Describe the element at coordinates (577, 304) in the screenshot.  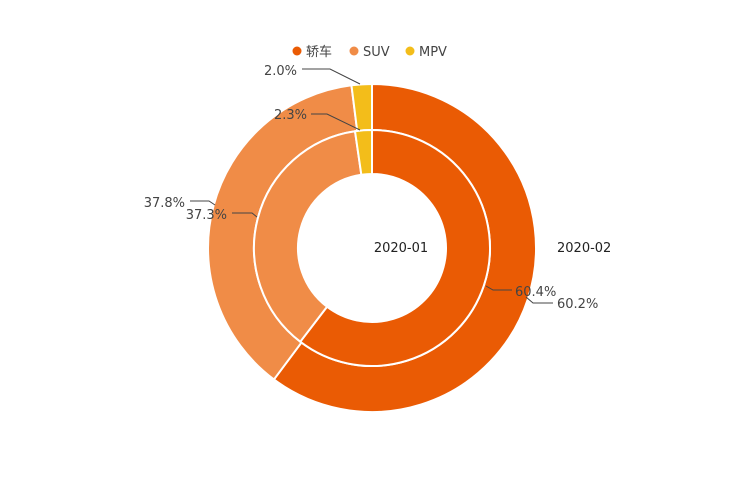
I see `outer-pct-sedan: 60.2%` at that location.